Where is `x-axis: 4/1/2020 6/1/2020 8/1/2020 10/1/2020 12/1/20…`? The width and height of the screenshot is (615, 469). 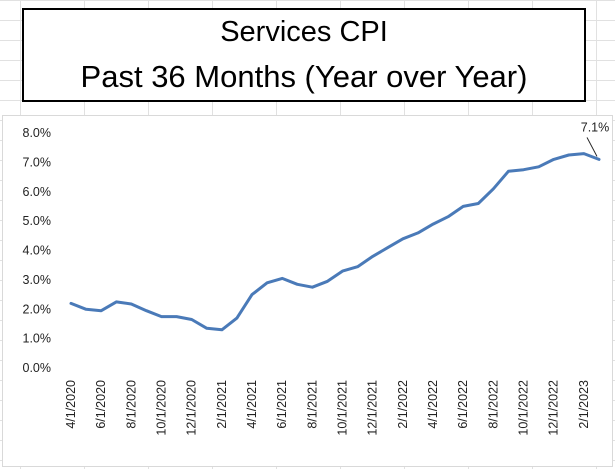 x-axis: 4/1/2020 6/1/2020 8/1/2020 10/1/2020 12/1/20… is located at coordinates (327, 408).